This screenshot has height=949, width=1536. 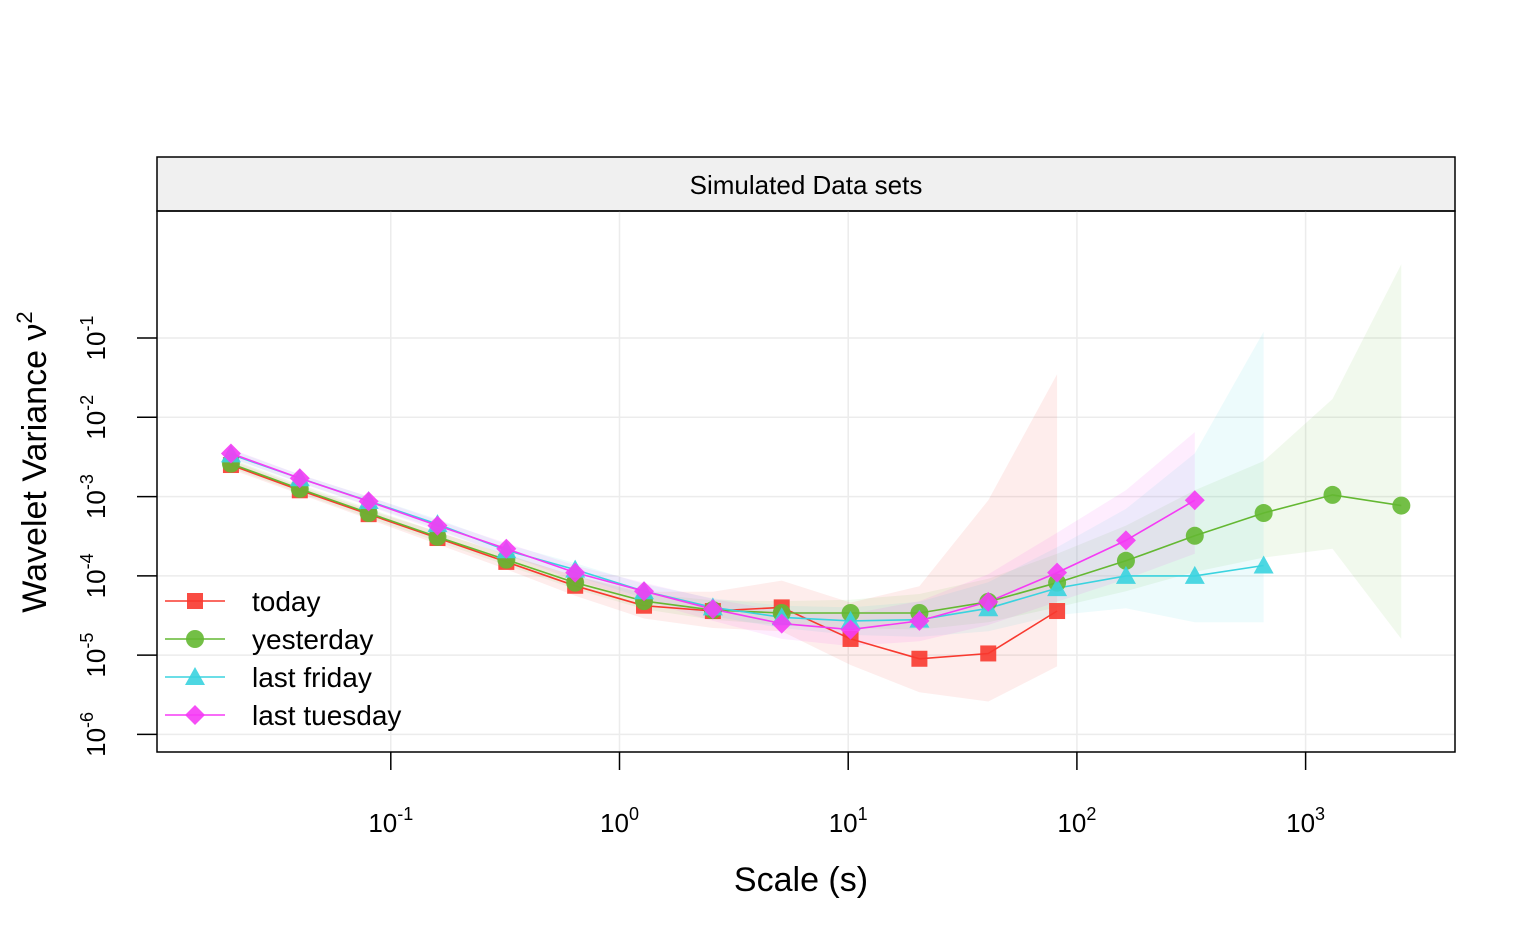 I want to click on x-tick-label: 10¹, so click(x=848, y=821).